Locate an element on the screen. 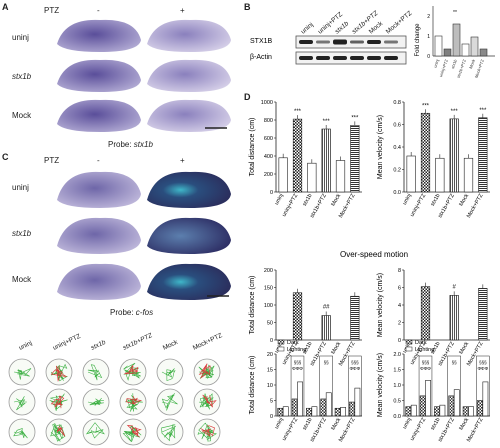 This screenshot has height=448, width=500. chart-ytick: 50 is located at coordinates (270, 324).